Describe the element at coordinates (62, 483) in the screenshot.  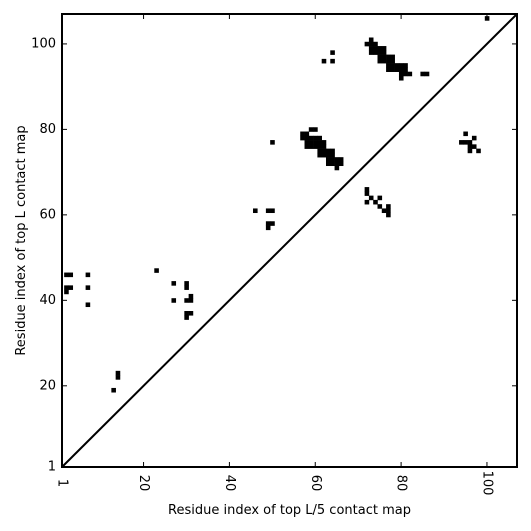
I see `x-tick-label: 1` at that location.